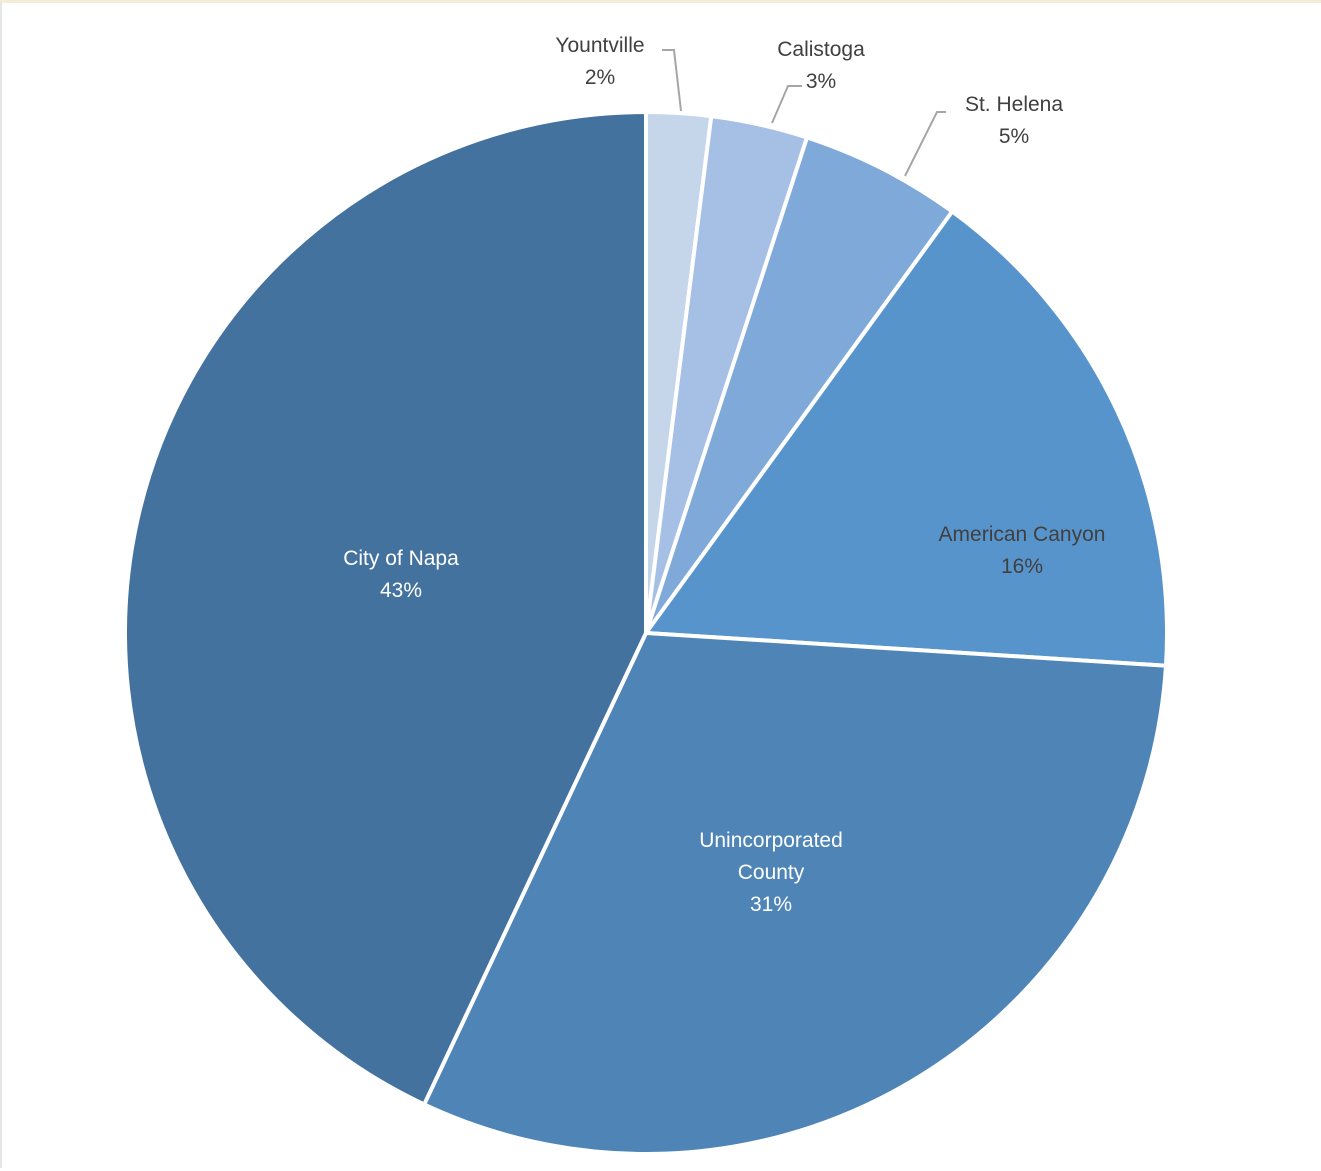  I want to click on leader-line-calistoga, so click(786, 104).